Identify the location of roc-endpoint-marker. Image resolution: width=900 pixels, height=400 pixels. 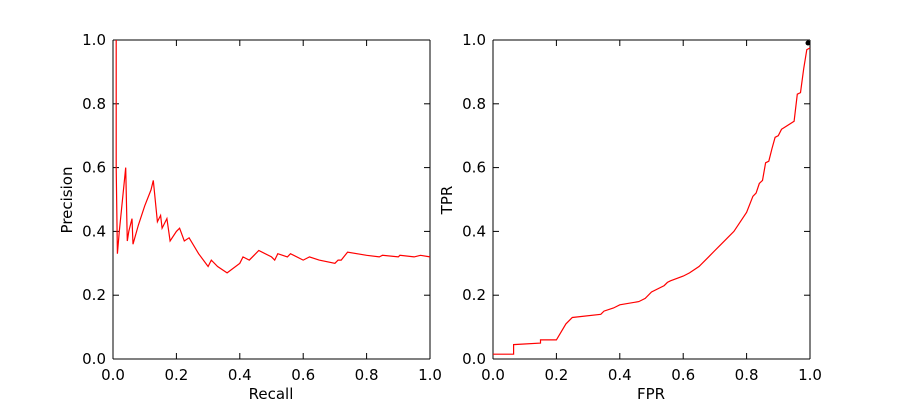
(808, 43).